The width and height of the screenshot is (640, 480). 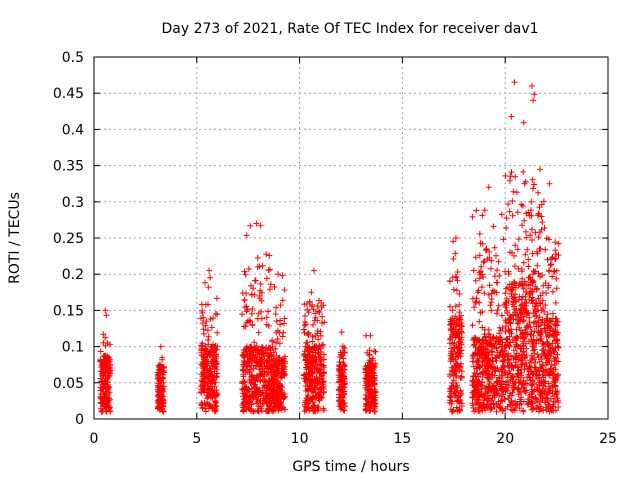 What do you see at coordinates (15, 238) in the screenshot?
I see `y-axis-label: ROTI / TECUs` at bounding box center [15, 238].